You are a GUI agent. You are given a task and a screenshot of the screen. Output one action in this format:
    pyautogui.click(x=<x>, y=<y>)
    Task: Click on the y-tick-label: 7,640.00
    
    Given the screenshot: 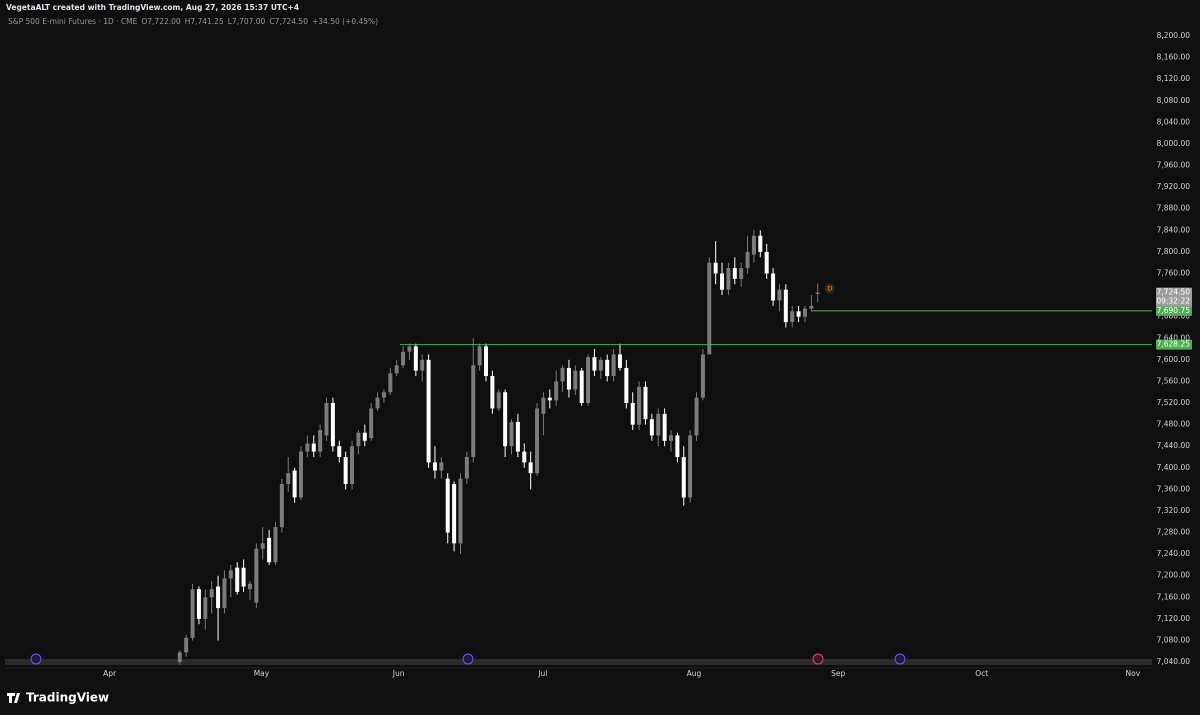 What is the action you would take?
    pyautogui.click(x=1174, y=337)
    